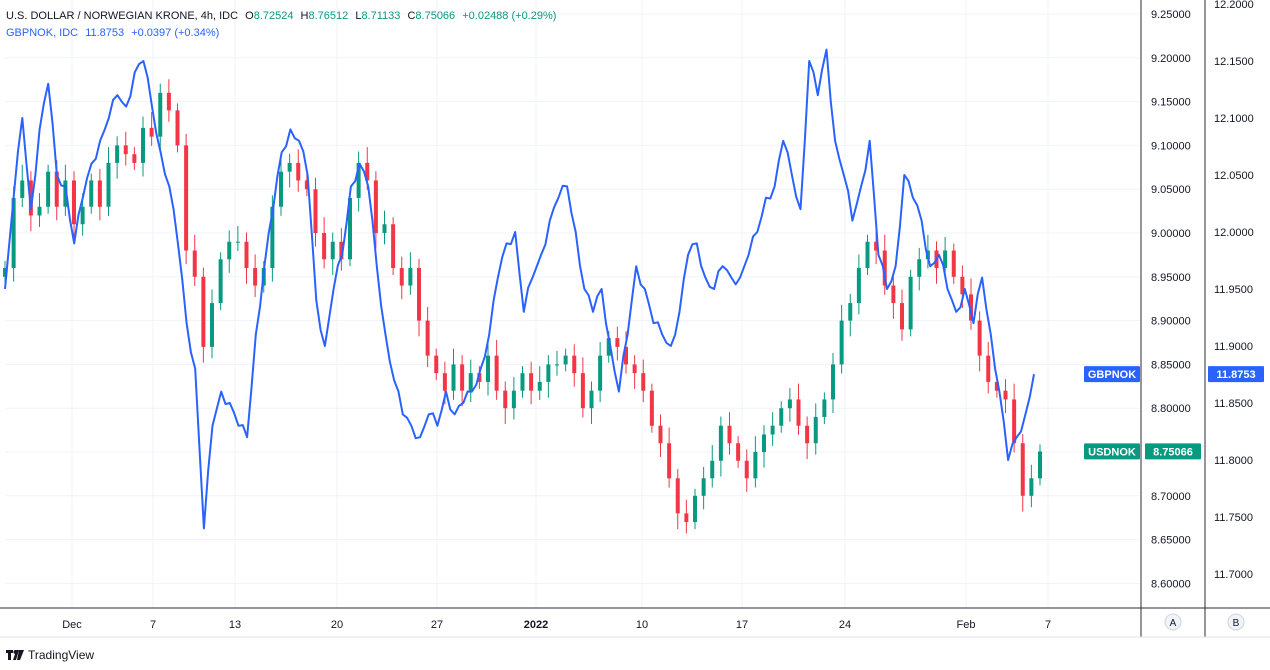 This screenshot has width=1270, height=670. What do you see at coordinates (153, 625) in the screenshot?
I see `time-tick-label: 7` at bounding box center [153, 625].